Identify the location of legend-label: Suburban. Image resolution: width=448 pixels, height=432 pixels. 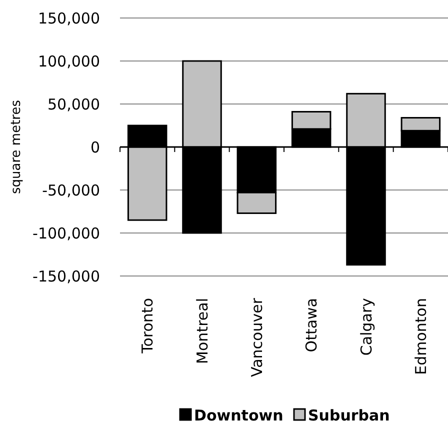
(349, 415).